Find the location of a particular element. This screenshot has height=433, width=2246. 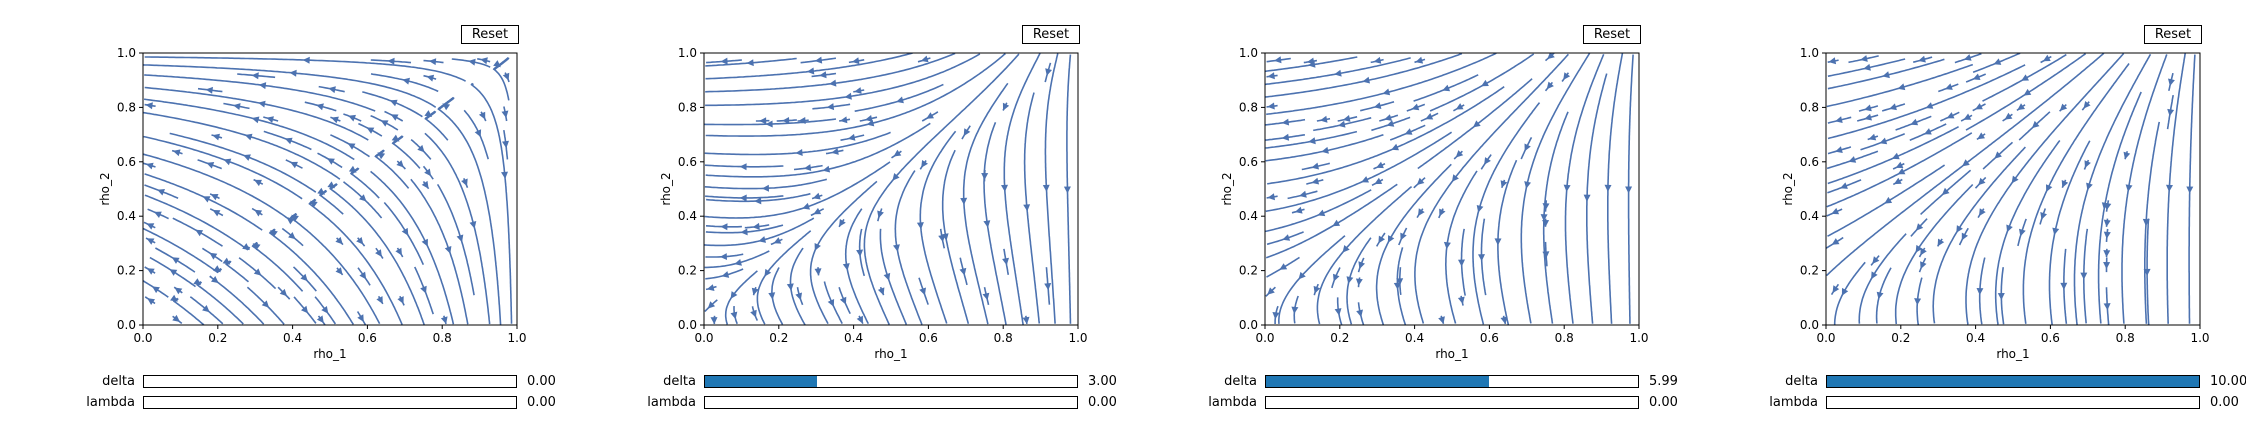

y-tick-label: 0.6 is located at coordinates (1248, 162).